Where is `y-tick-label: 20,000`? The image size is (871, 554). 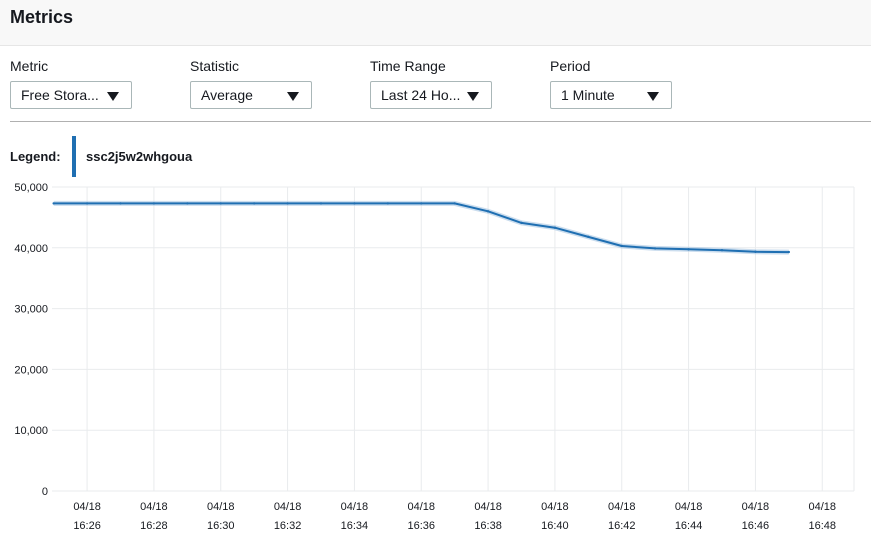 y-tick-label: 20,000 is located at coordinates (31, 370).